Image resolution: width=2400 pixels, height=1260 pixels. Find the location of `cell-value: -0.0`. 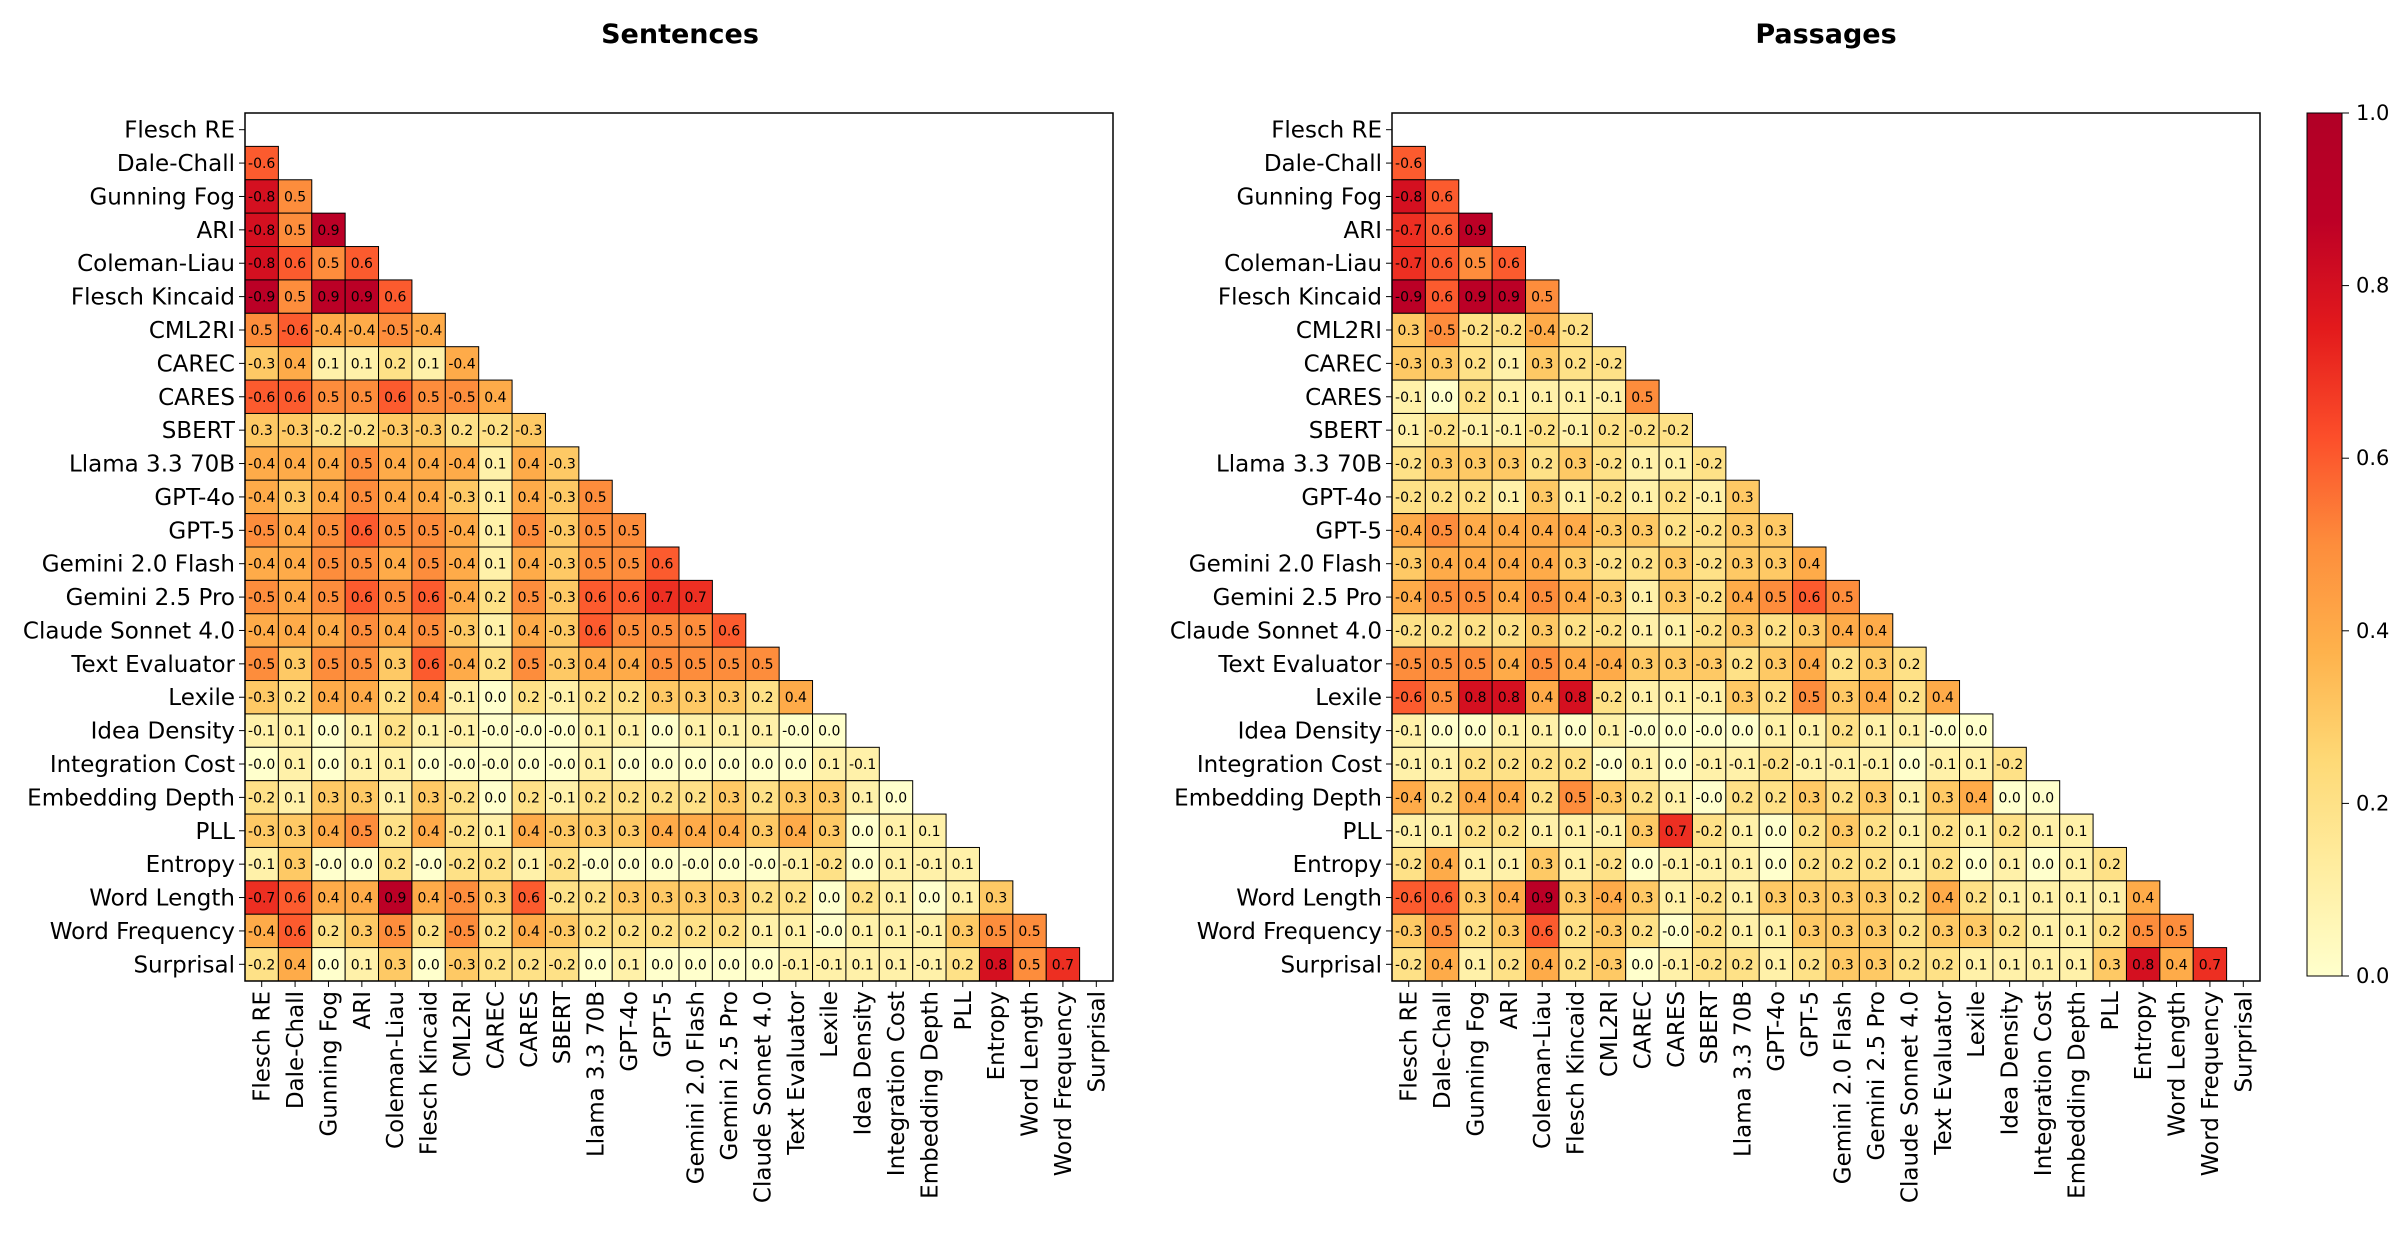

cell-value: -0.0 is located at coordinates (561, 765).